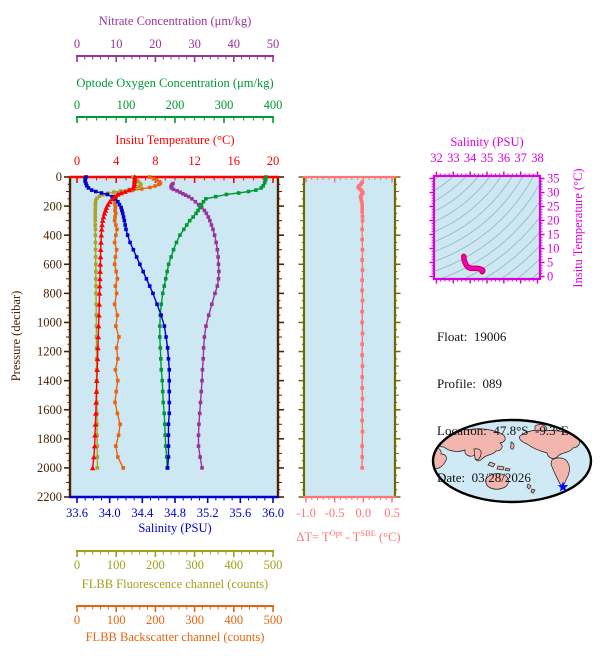  Describe the element at coordinates (49, 381) in the screenshot. I see `tick-label: 1400` at that location.